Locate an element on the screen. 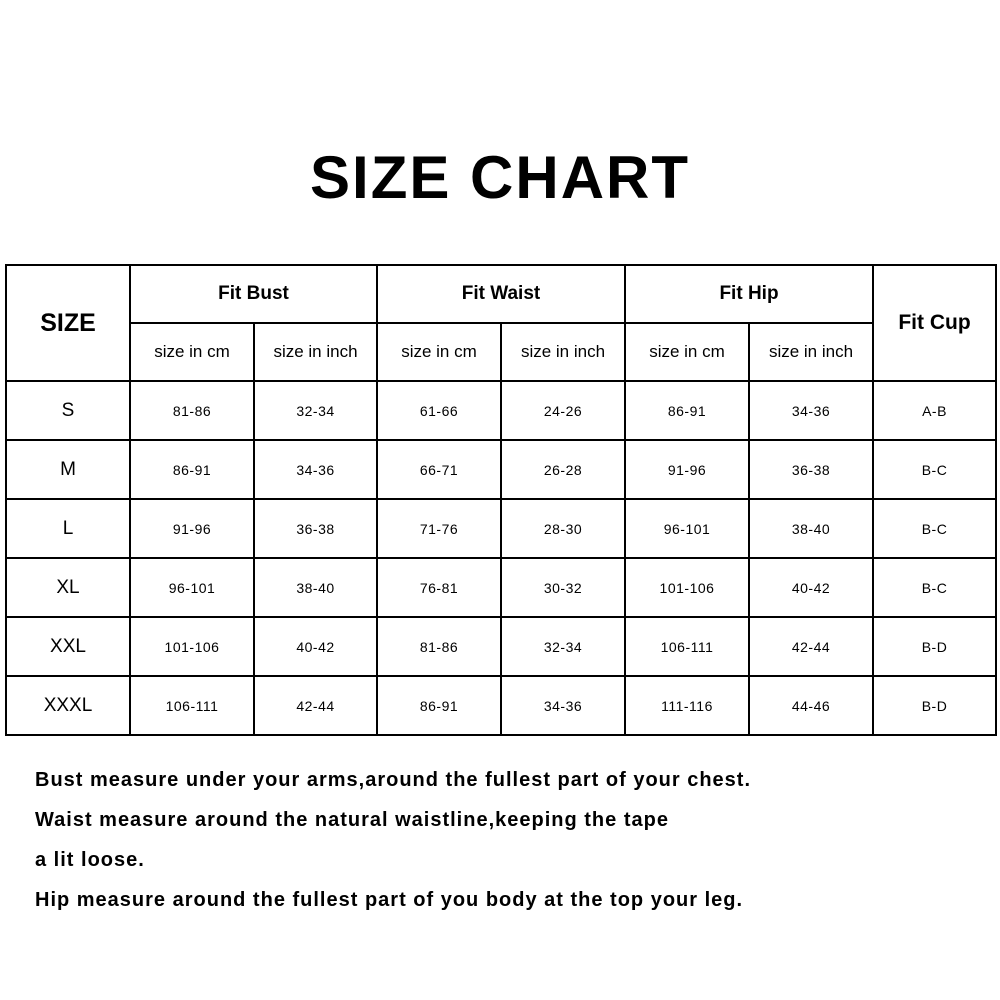 Image resolution: width=1000 pixels, height=1000 pixels. value-cell: 44-46 is located at coordinates (811, 705).